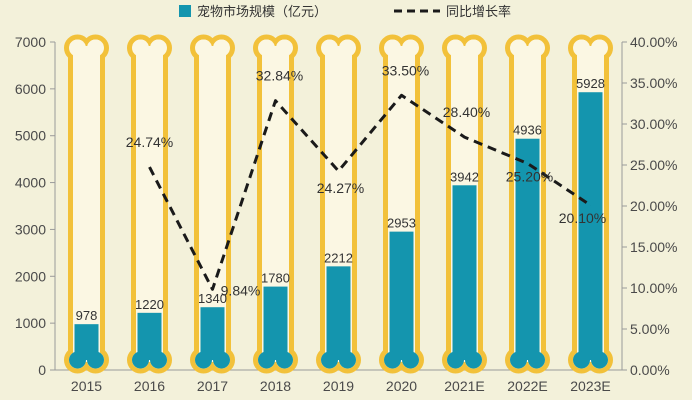 This screenshot has height=400, width=692. I want to click on bar-value-label: 1220, so click(149, 304).